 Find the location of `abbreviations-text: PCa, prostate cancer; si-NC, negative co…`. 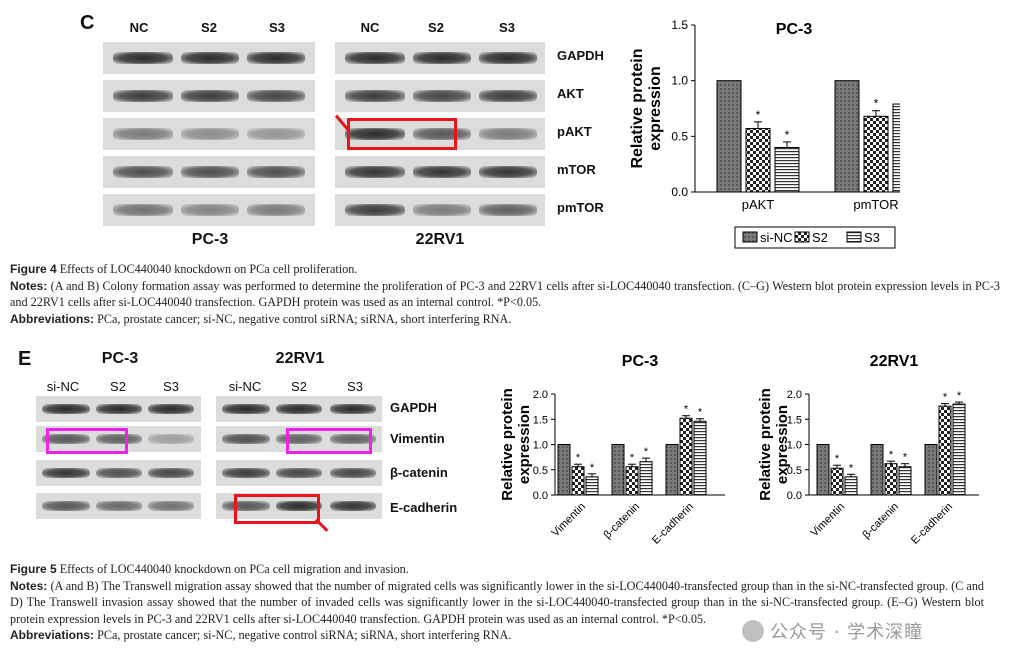

abbreviations-text: PCa, prostate cancer; si-NC, negative co… is located at coordinates (304, 635).